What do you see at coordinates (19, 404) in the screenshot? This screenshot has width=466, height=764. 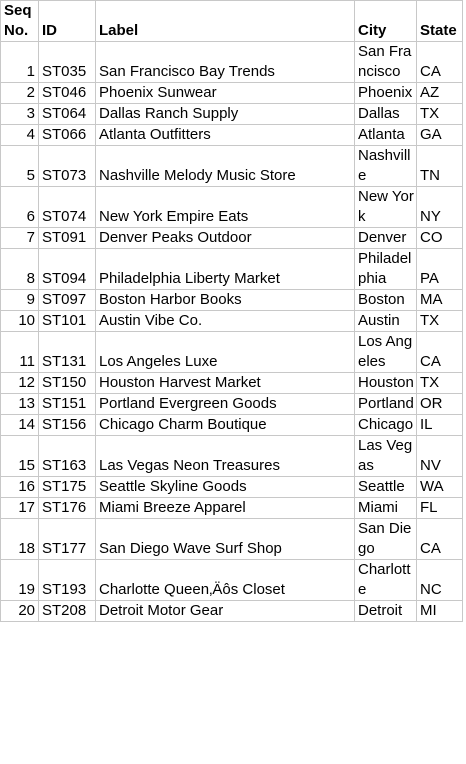 I see `seq-cell: 13` at bounding box center [19, 404].